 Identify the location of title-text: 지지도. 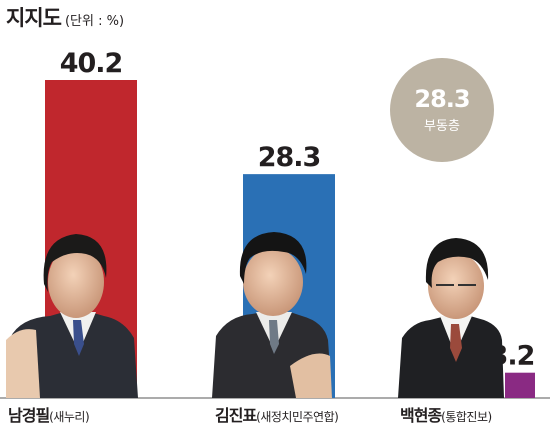
(34, 18).